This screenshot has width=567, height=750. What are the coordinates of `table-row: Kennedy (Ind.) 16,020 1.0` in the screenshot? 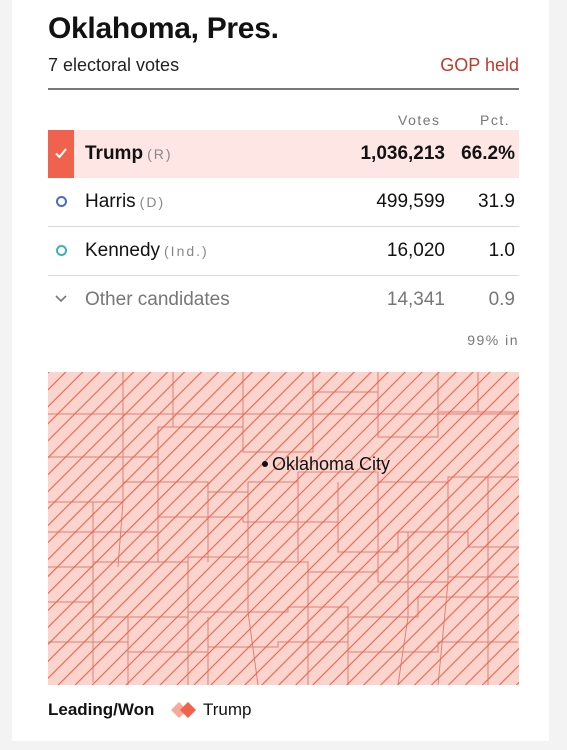 It's located at (283, 251).